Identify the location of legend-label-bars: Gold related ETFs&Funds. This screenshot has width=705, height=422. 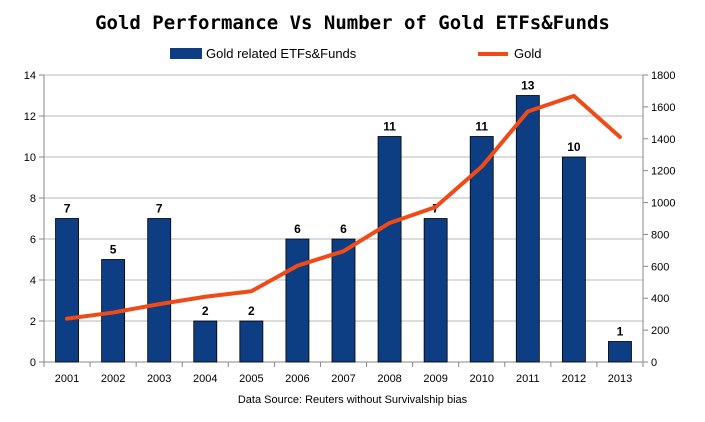
(281, 53).